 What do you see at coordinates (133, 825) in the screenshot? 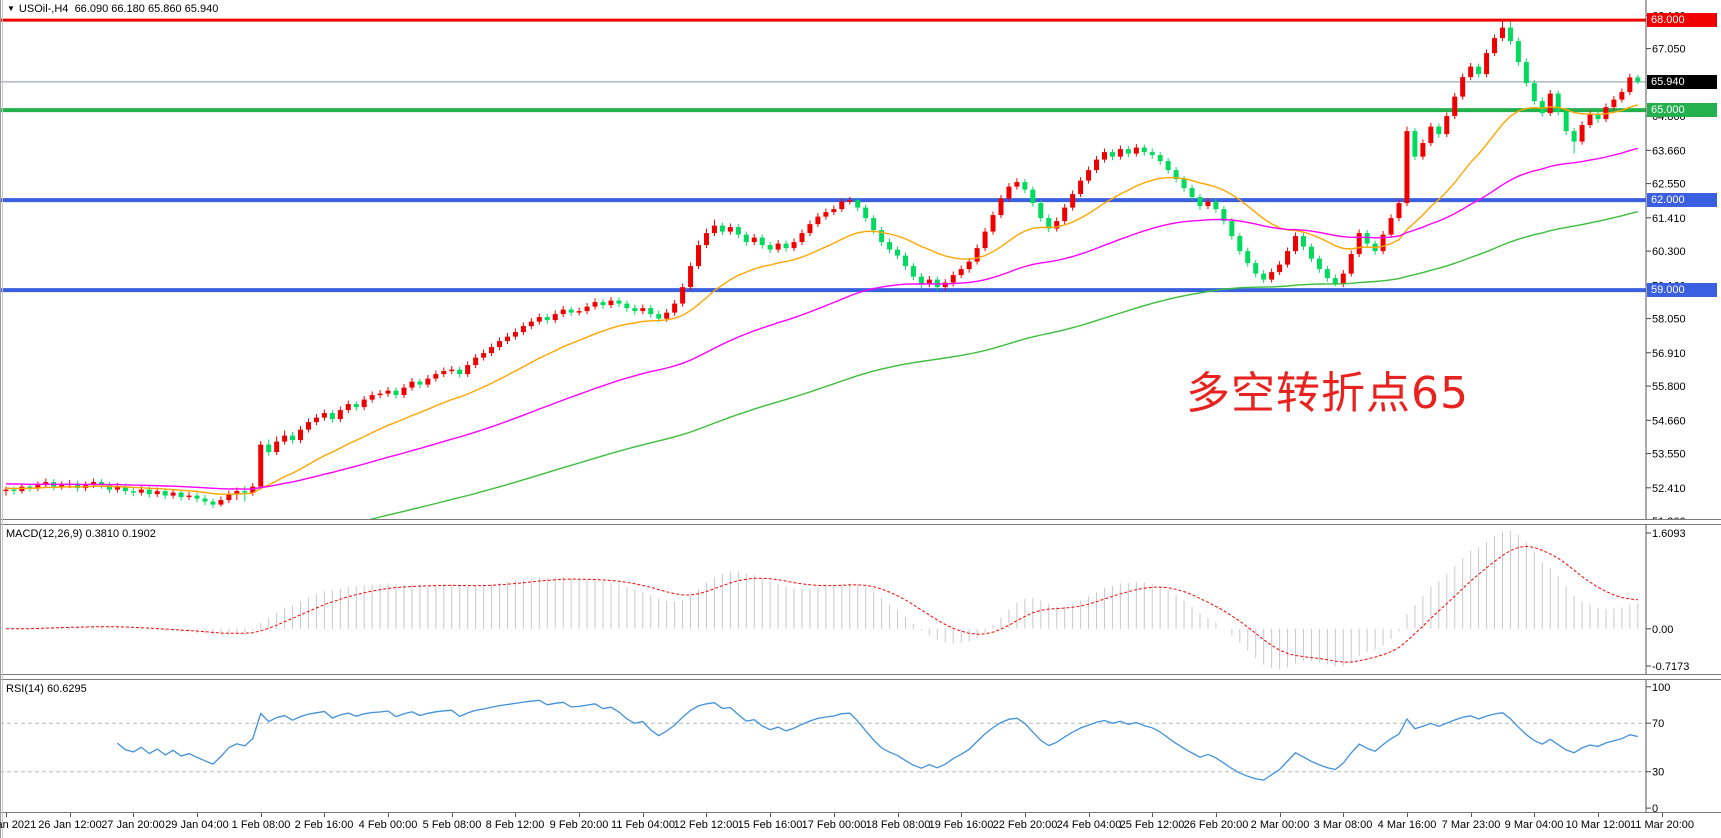
I see `time-label: 27 Jan 20:00` at bounding box center [133, 825].